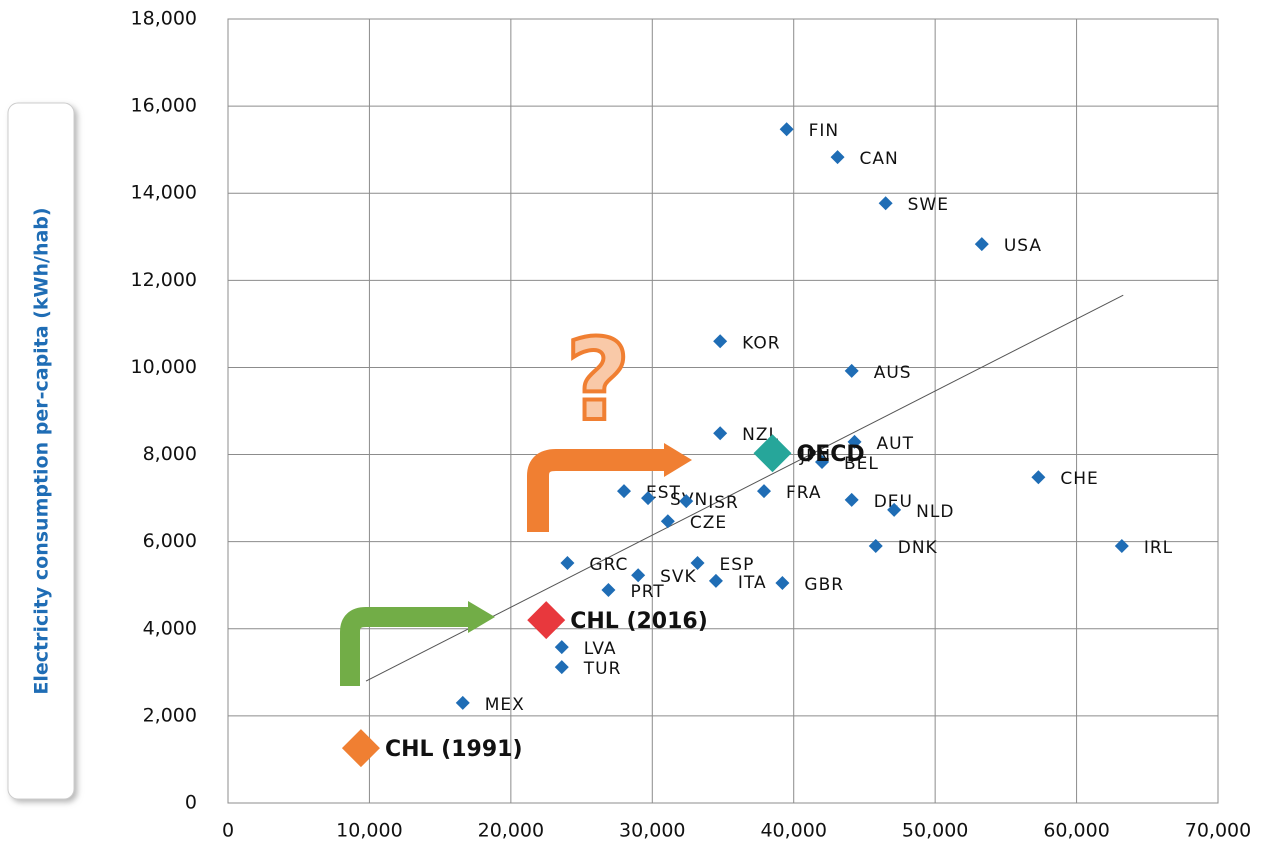 This screenshot has height=846, width=1261. I want to click on point-label: TUR, so click(602, 669).